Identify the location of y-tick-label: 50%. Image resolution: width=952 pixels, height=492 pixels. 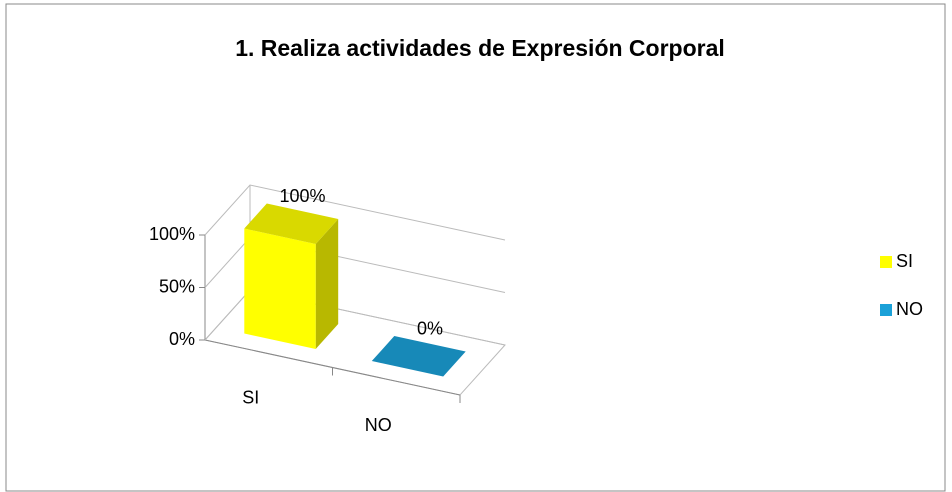
(177, 286).